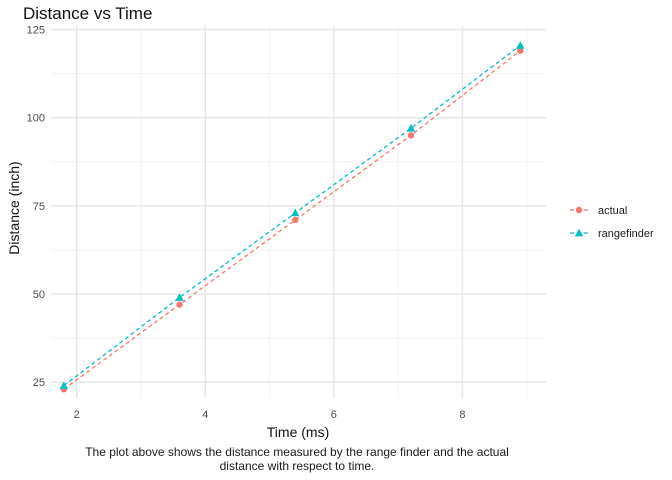 This screenshot has height=480, width=672. I want to click on y-axis-label: Distance (inch), so click(14, 207).